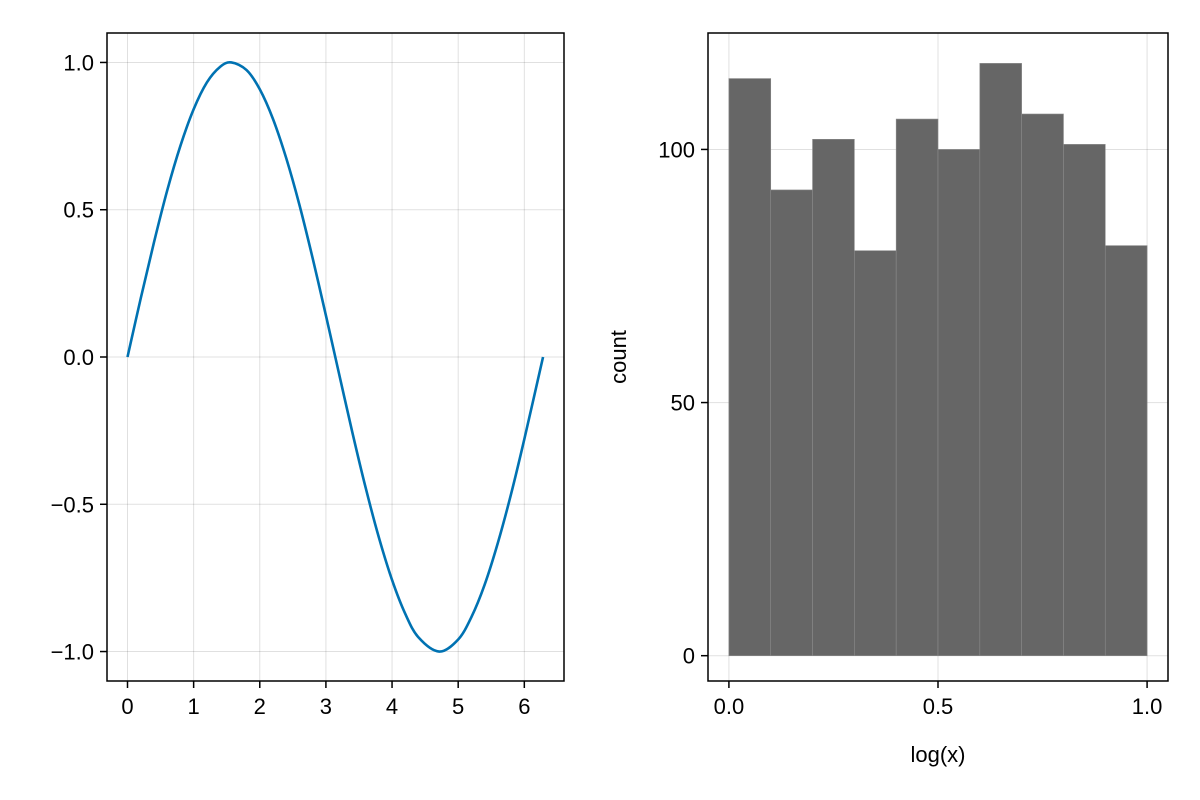  What do you see at coordinates (729, 706) in the screenshot?
I see `histogram-x-tick-label: 0.0` at bounding box center [729, 706].